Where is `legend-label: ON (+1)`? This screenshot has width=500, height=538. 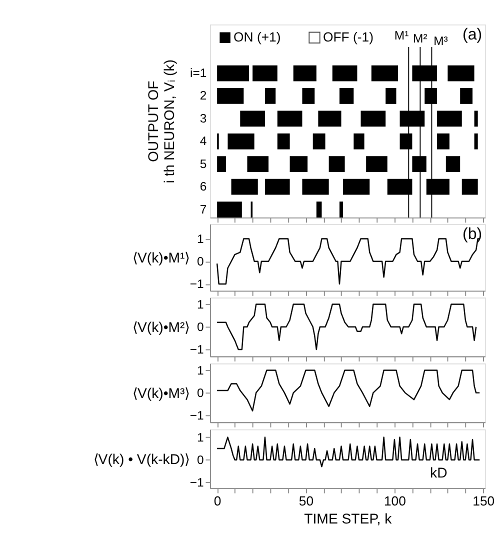 legend-label: ON (+1) is located at coordinates (257, 36).